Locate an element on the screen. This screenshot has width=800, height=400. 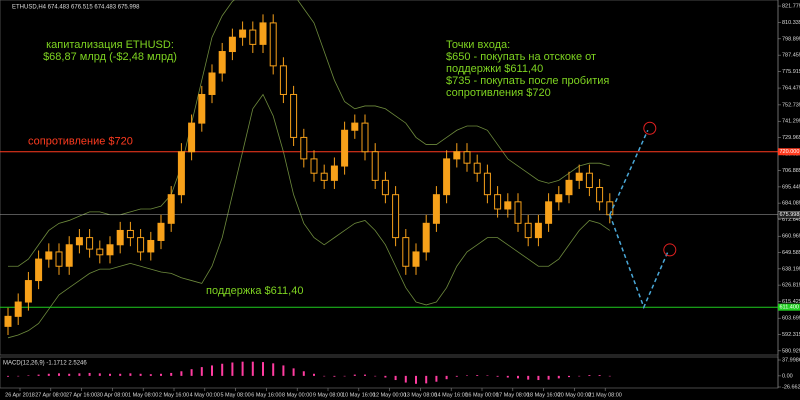
annotation: поддержки $611,40 is located at coordinates (494, 69).